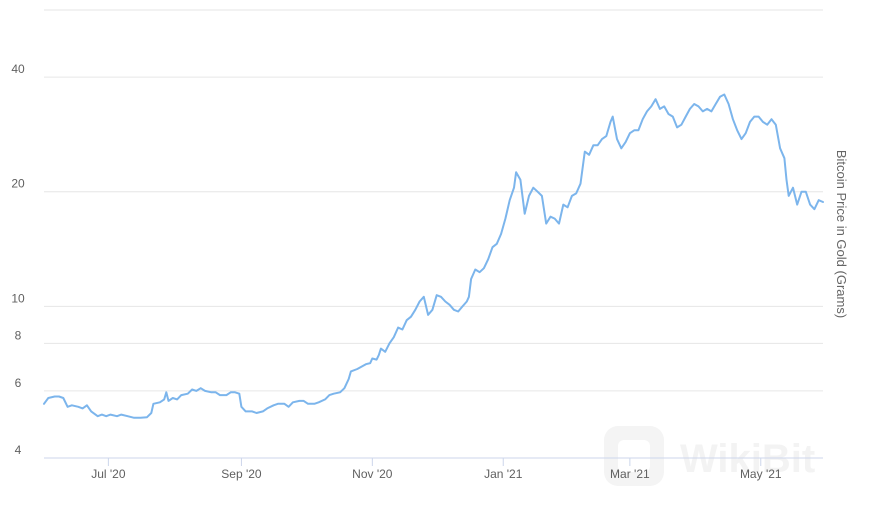 Image resolution: width=870 pixels, height=510 pixels. I want to click on y-tick-label: 20, so click(18, 184).